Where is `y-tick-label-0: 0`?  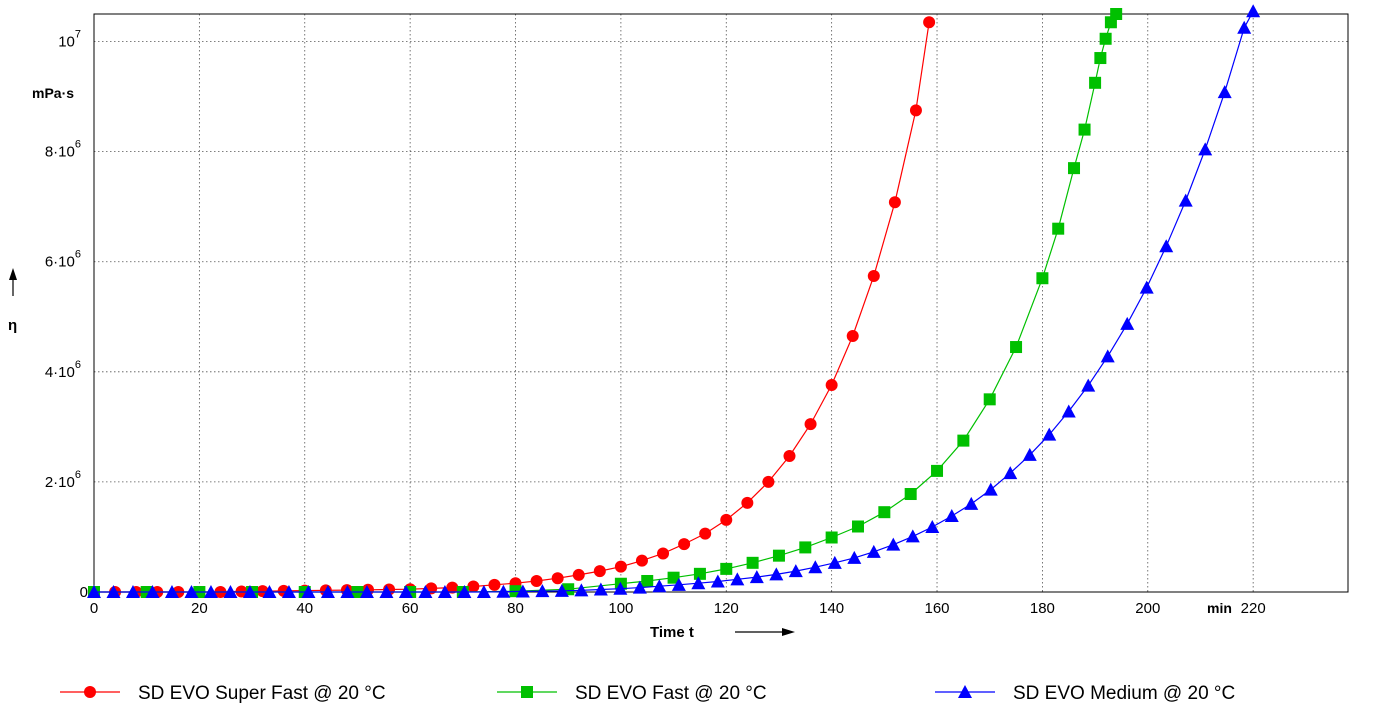
y-tick-label-0: 0 is located at coordinates (84, 592).